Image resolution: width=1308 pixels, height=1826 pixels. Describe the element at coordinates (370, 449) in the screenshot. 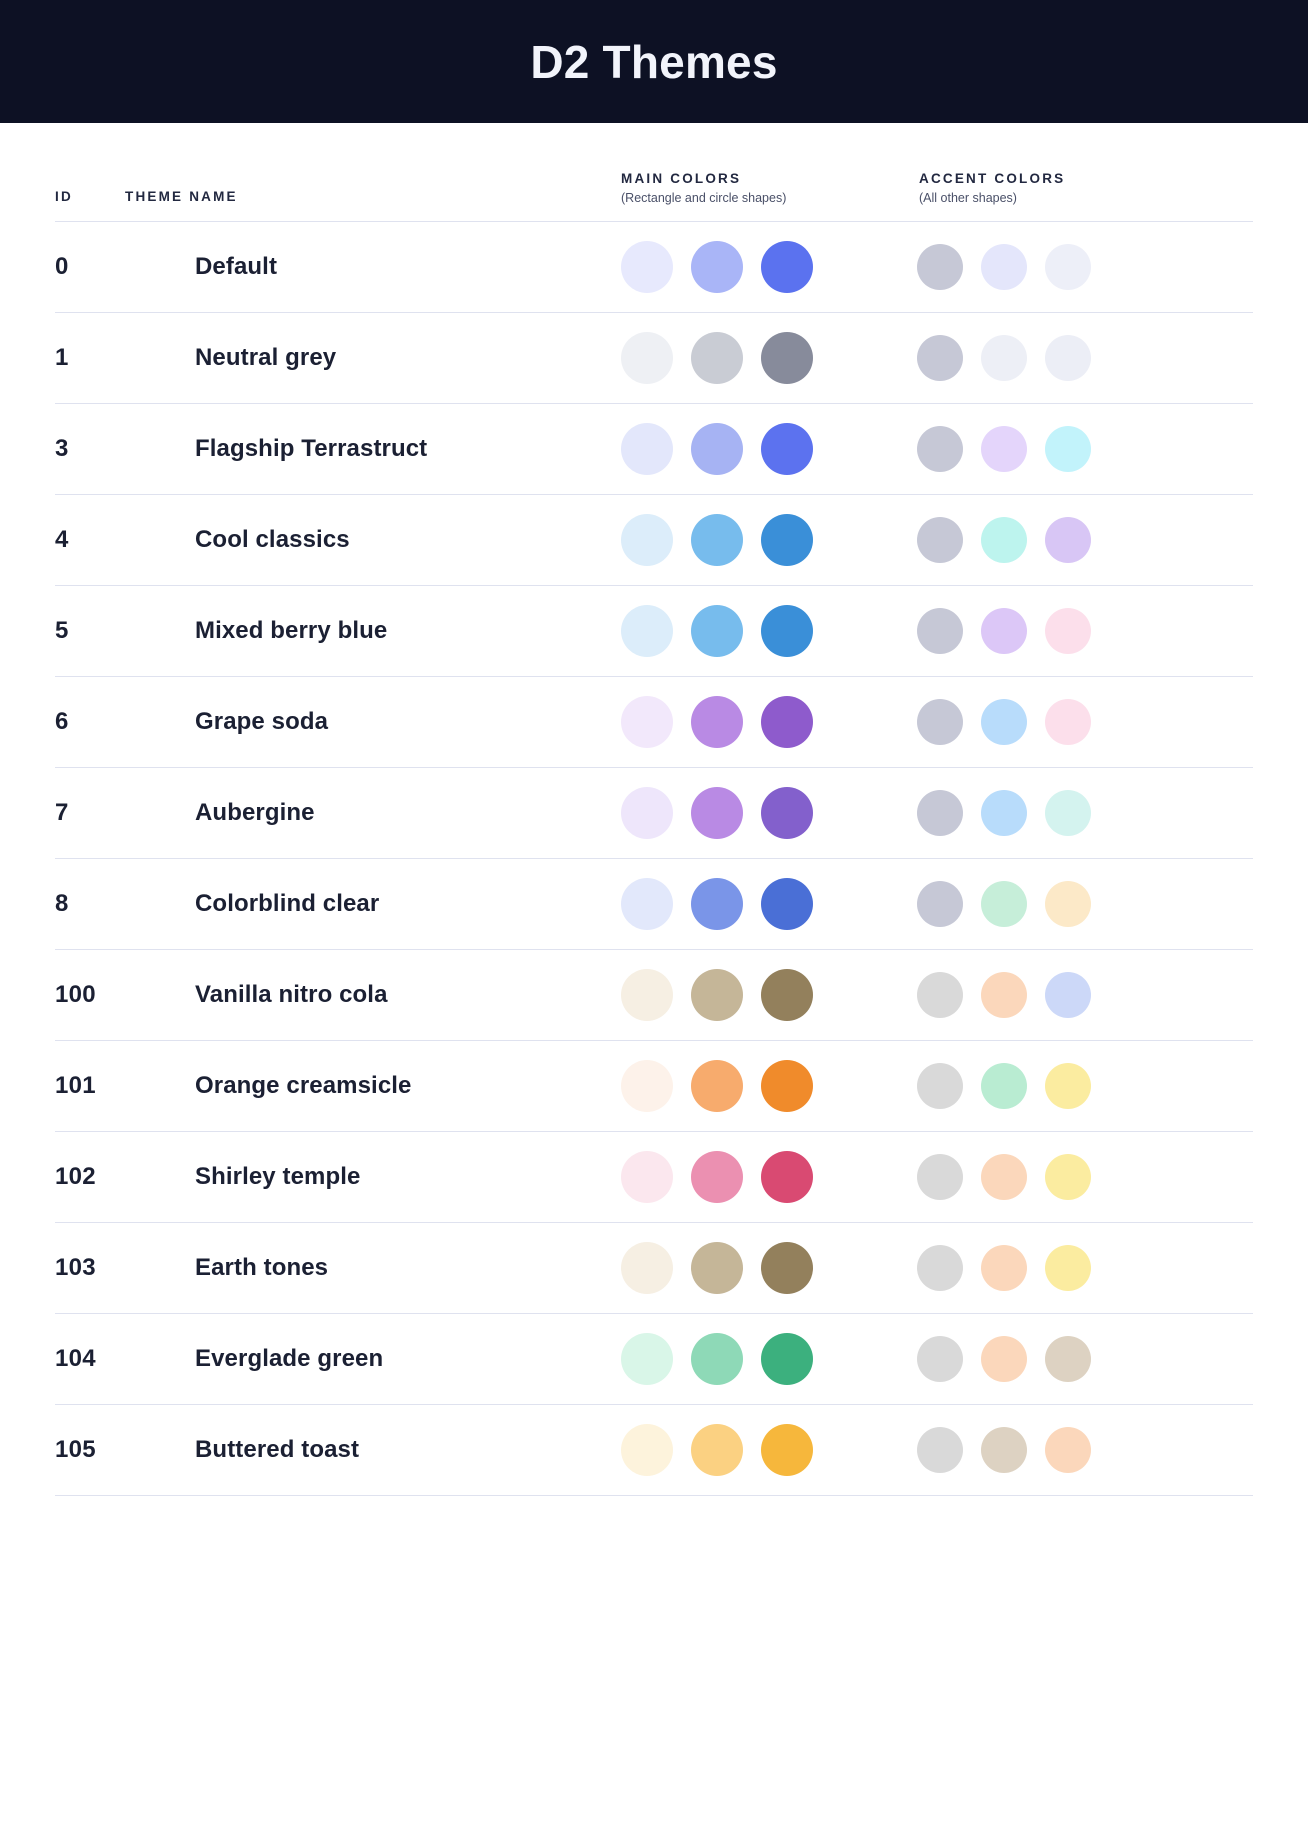

I see `theme-name: Flagship Terrastruct` at that location.